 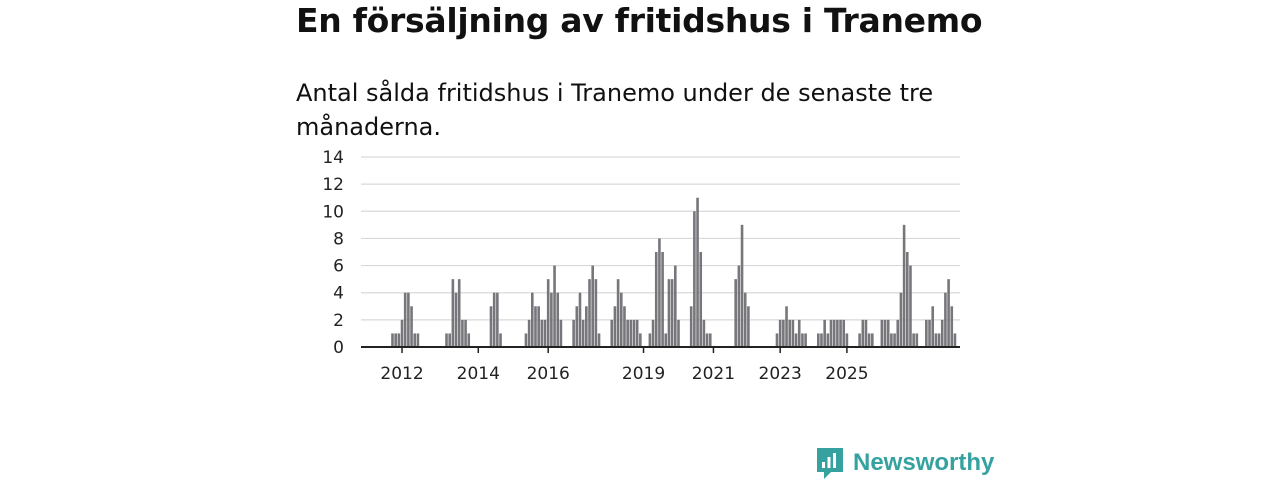 What do you see at coordinates (780, 374) in the screenshot?
I see `x-tick-label: 2023` at bounding box center [780, 374].